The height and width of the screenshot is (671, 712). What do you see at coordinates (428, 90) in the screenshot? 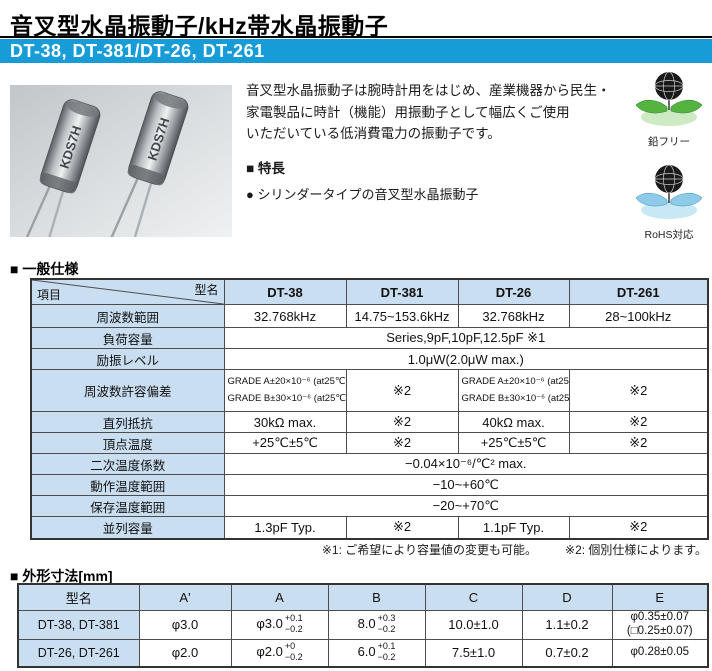
I see `intro-line-1: 音叉型水晶振動子は腕時計用をはじめ、産業機器から民生・` at bounding box center [428, 90].